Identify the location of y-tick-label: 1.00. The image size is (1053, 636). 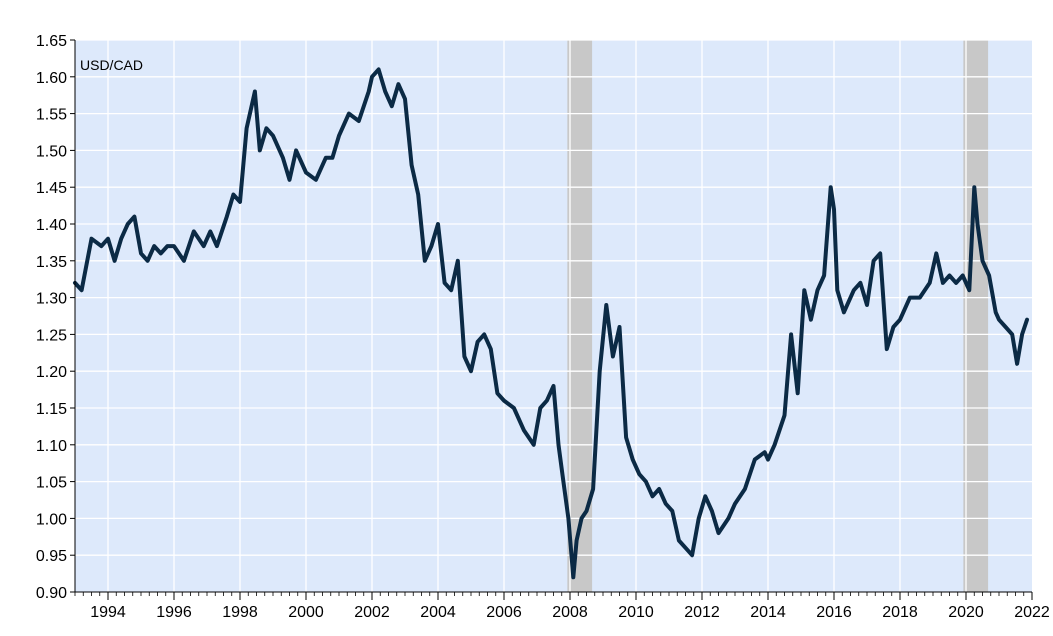
(51, 519).